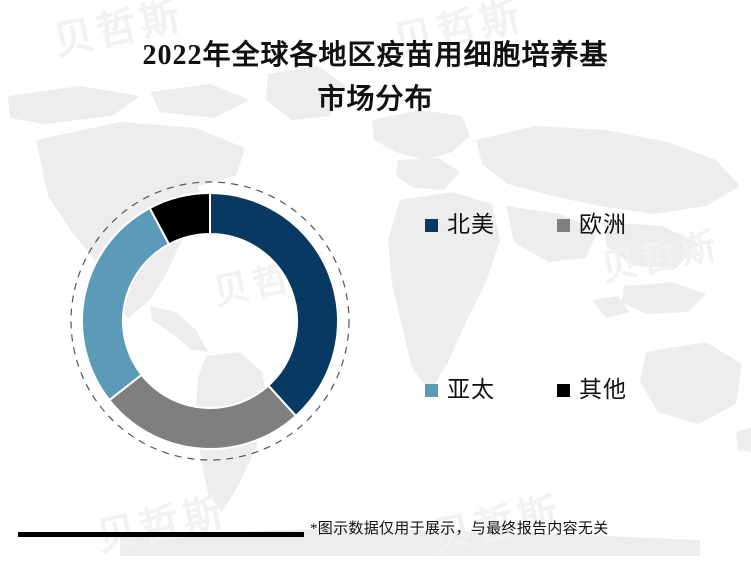  Describe the element at coordinates (375, 99) in the screenshot. I see `page-title-line-2: 市场分布` at that location.